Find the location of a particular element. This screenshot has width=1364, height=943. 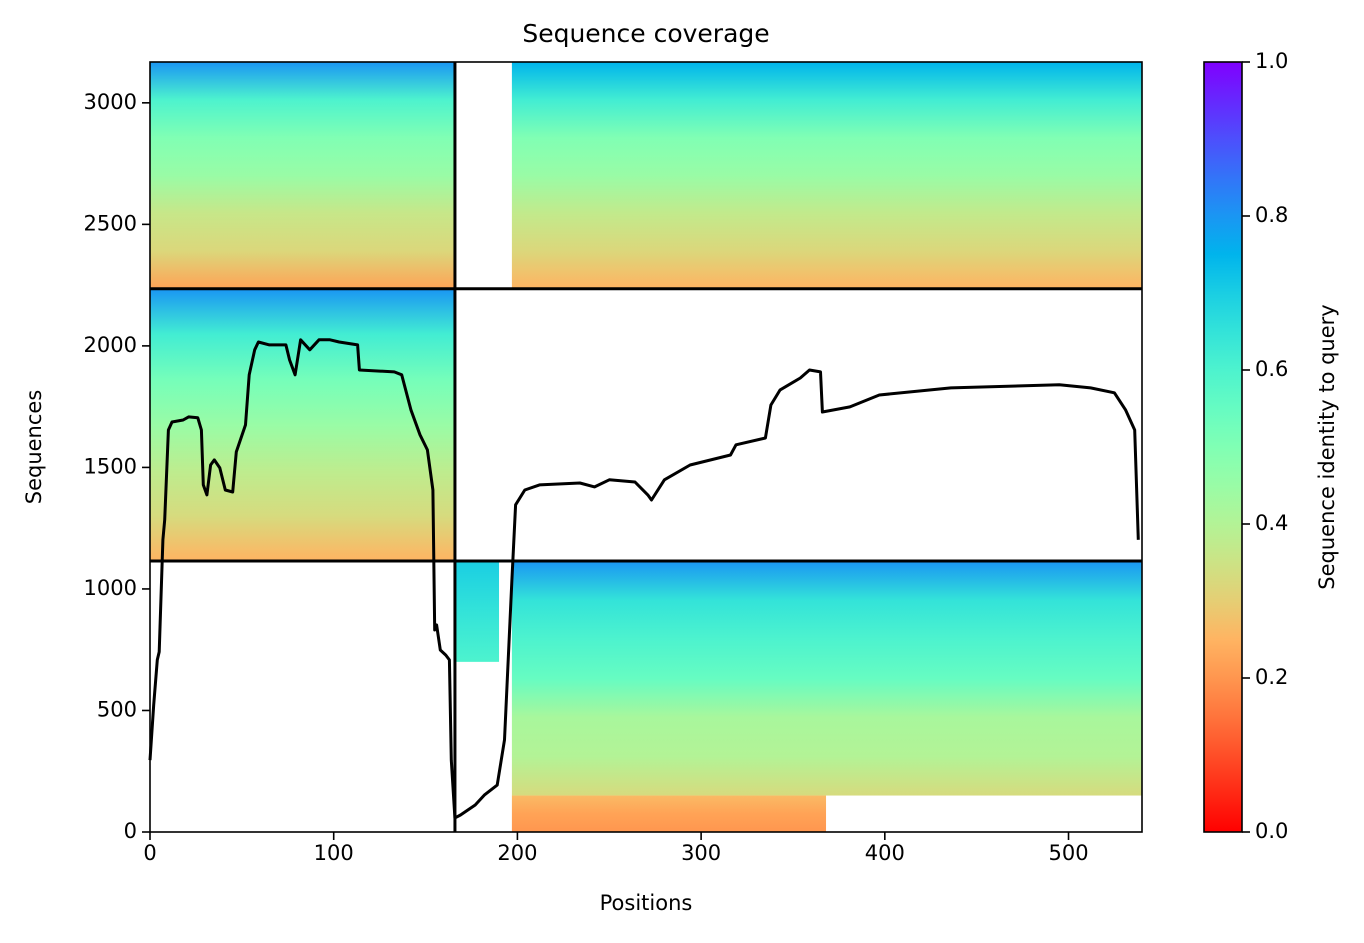

y-axis-label: Sequences is located at coordinates (34, 447).